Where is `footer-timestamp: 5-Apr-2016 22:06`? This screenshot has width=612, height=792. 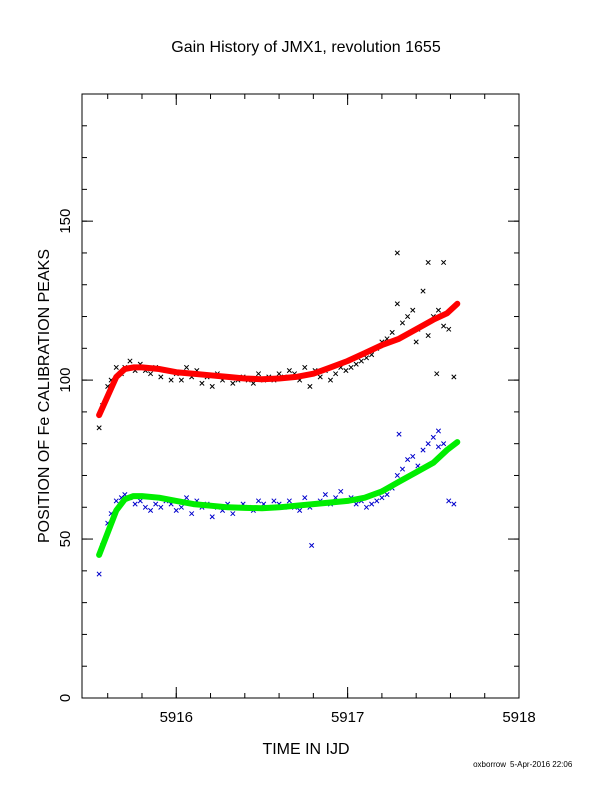 footer-timestamp: 5-Apr-2016 22:06 is located at coordinates (541, 764).